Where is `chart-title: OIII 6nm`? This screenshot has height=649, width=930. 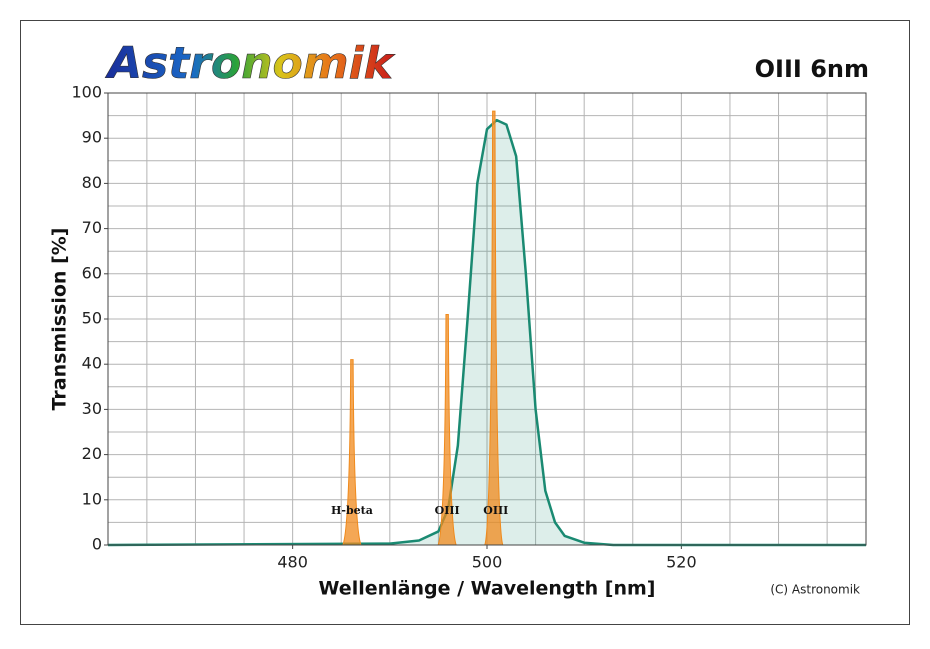
chart-title: OIII 6nm is located at coordinates (812, 69).